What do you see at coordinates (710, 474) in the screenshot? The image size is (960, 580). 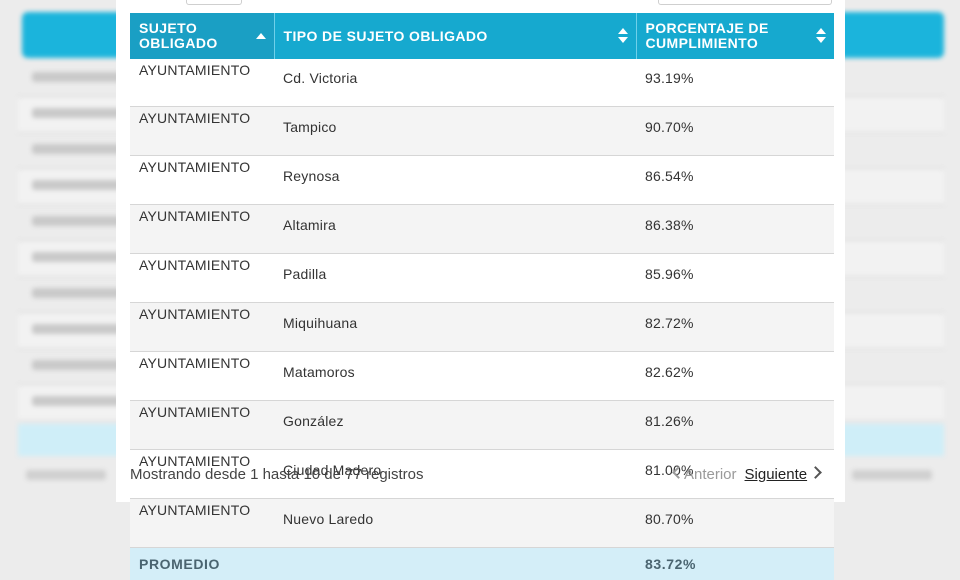 I see `previous-page-button: Anterior` at bounding box center [710, 474].